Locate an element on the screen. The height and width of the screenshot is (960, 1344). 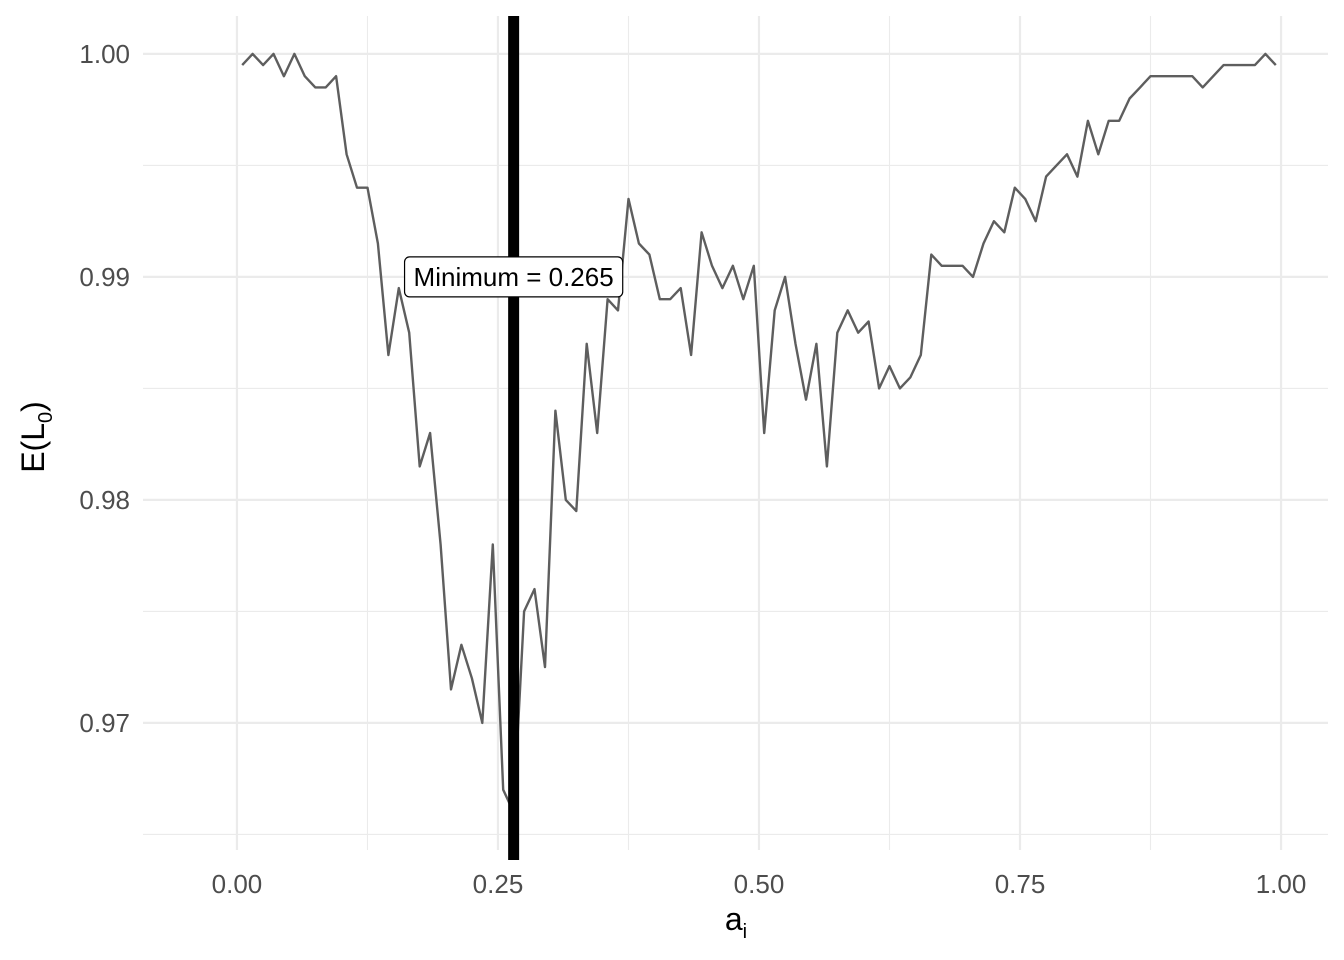
annotation-layer: Minimum = 0.265 is located at coordinates (513, 277).